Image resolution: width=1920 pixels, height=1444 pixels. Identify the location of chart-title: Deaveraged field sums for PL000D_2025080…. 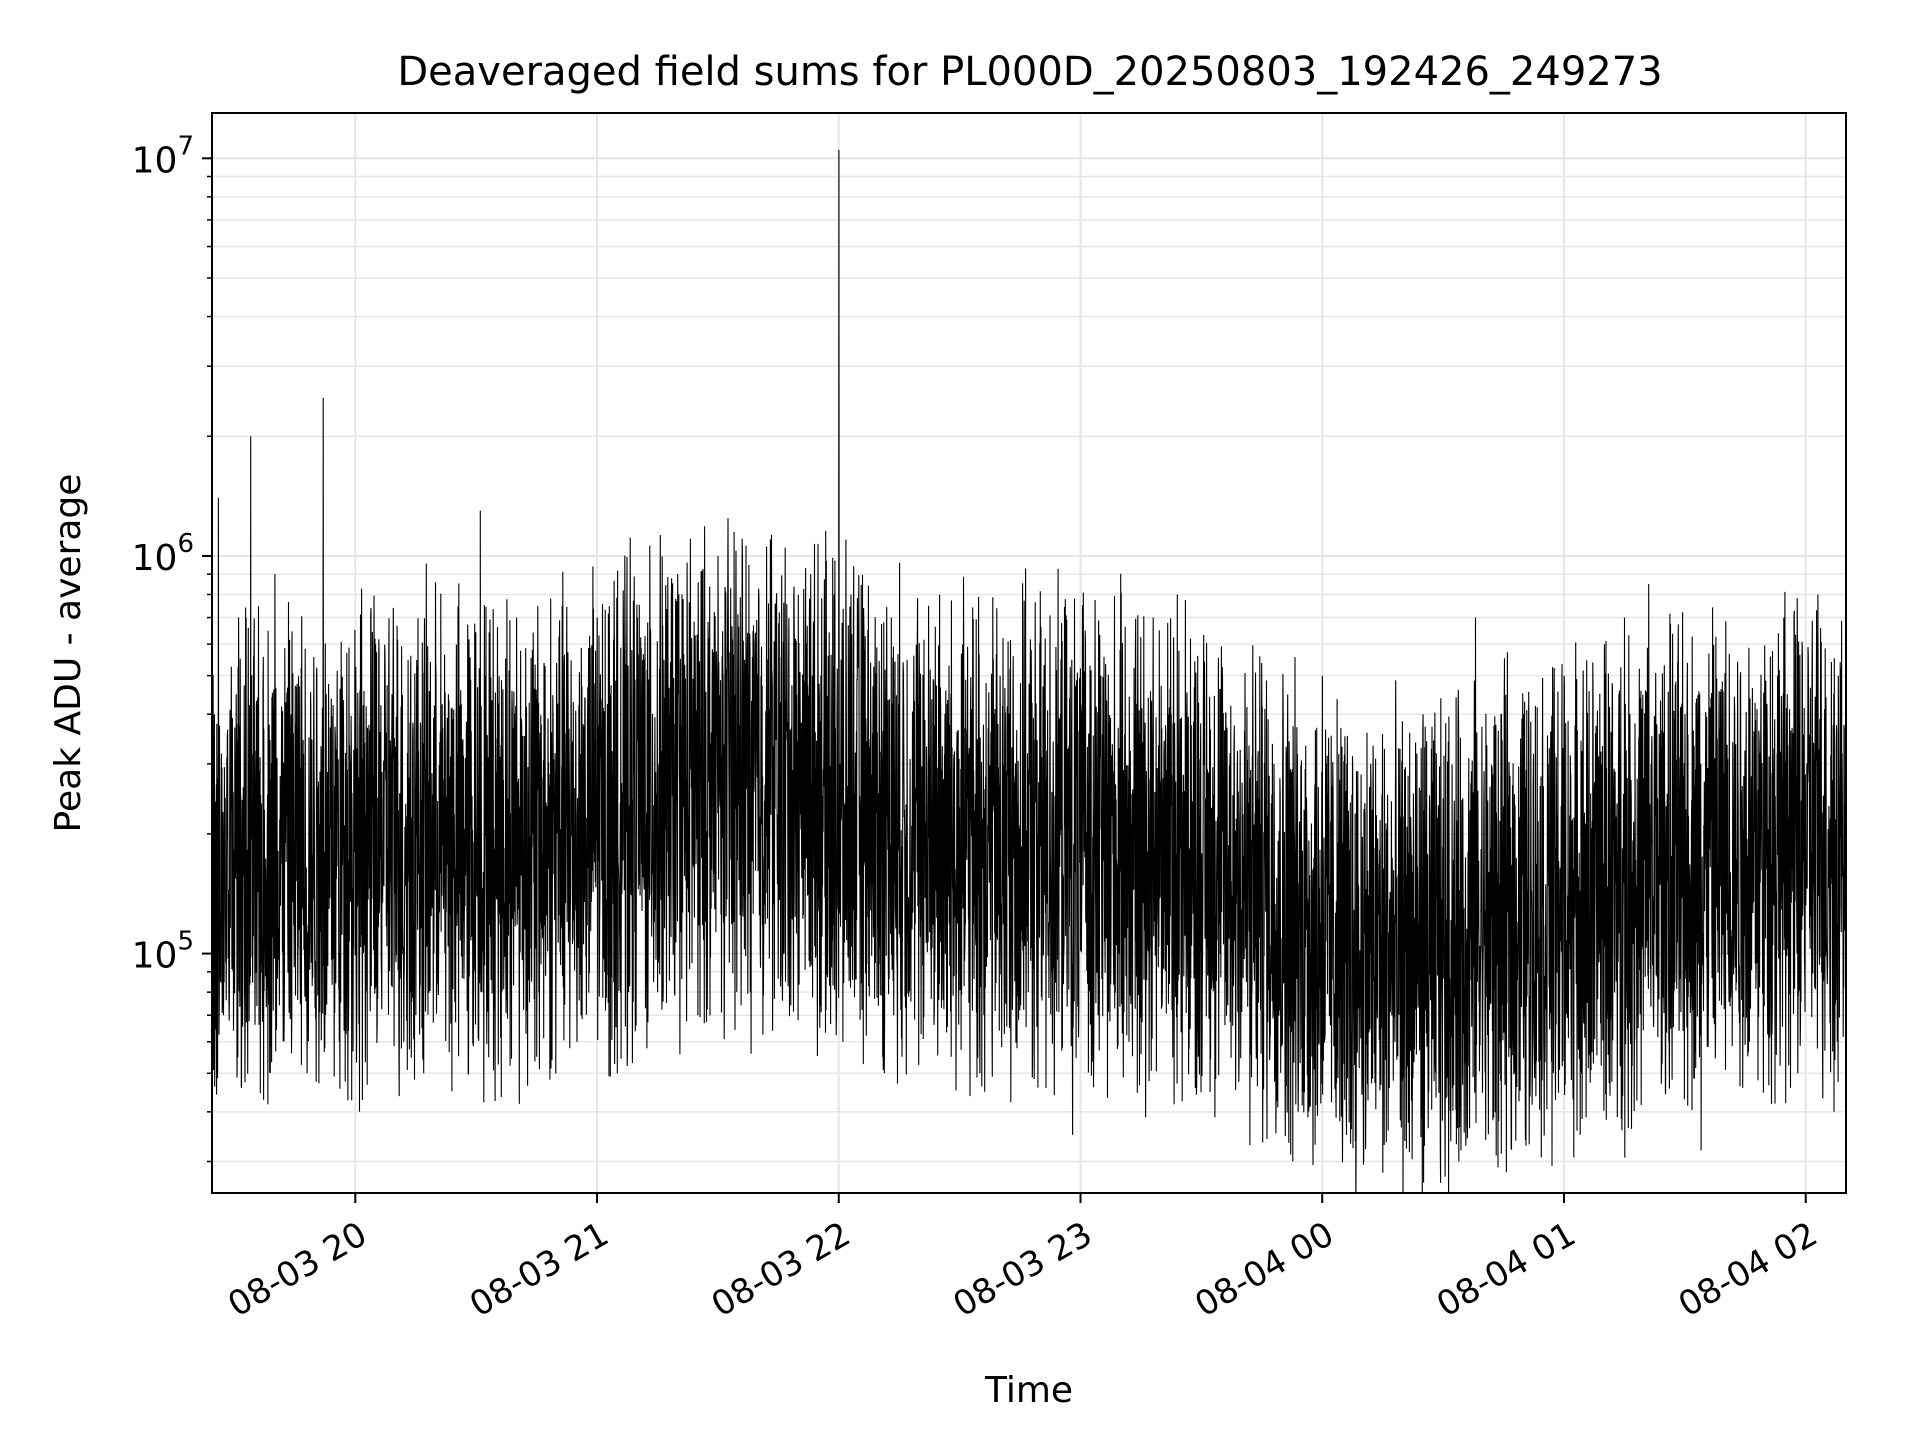
(1029, 72).